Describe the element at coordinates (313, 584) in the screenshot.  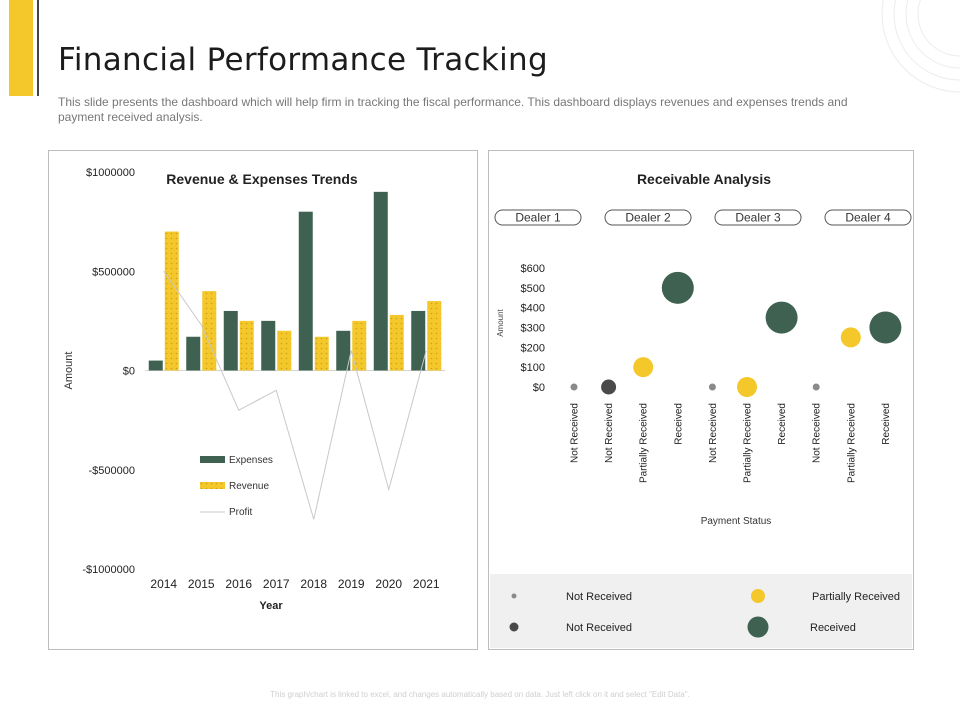
I see `x-tick-label: 2018` at that location.